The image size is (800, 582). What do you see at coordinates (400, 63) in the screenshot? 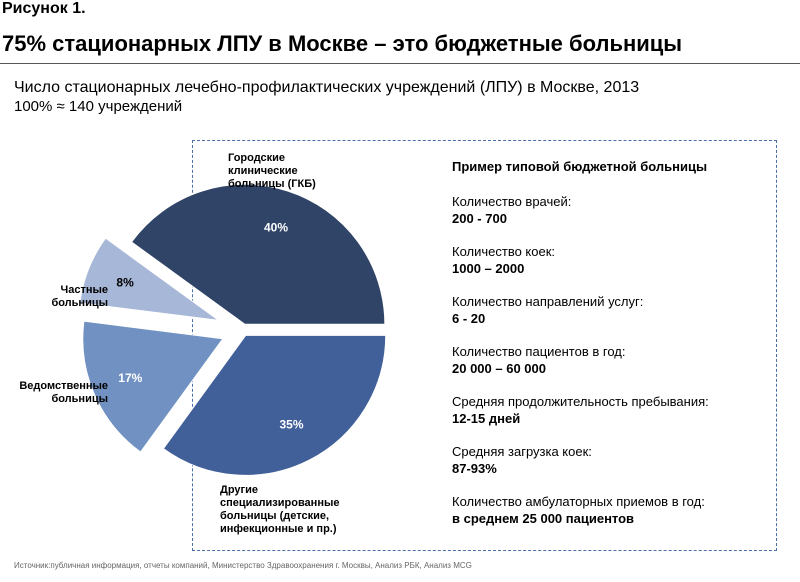
I see `divider` at bounding box center [400, 63].